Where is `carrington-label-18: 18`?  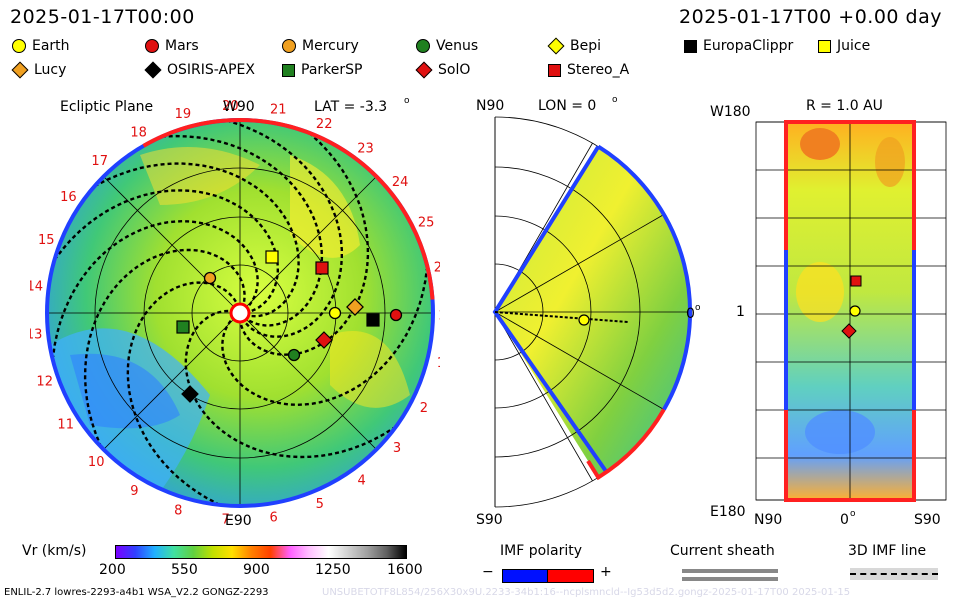
carrington-label-18: 18 is located at coordinates (138, 133).